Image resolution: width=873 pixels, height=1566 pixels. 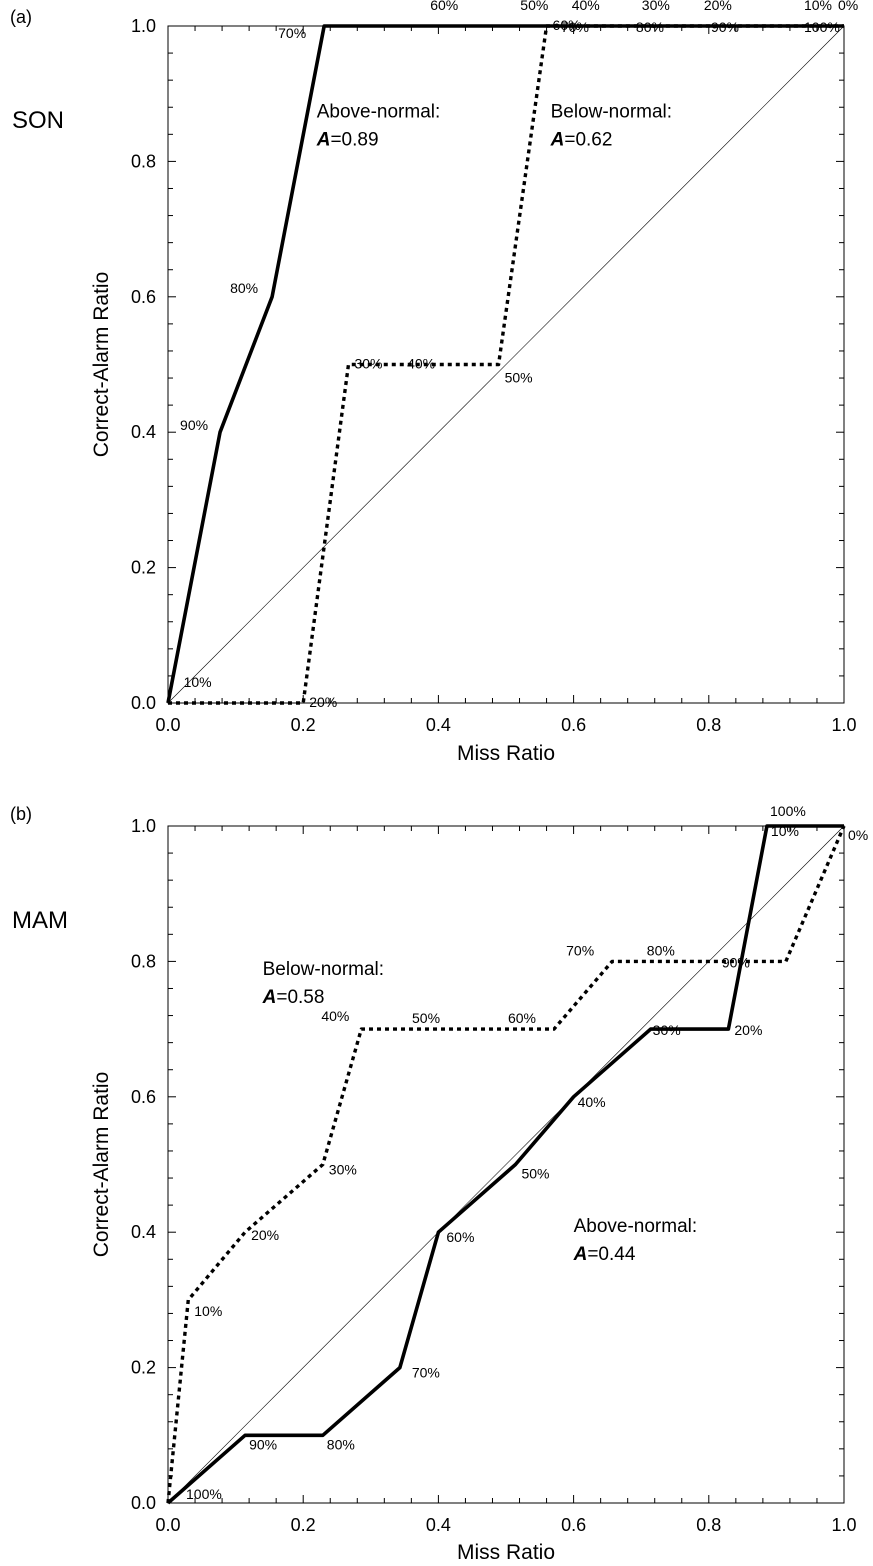 I want to click on below-normal-annotation-score: A=0.62, so click(x=581, y=139).